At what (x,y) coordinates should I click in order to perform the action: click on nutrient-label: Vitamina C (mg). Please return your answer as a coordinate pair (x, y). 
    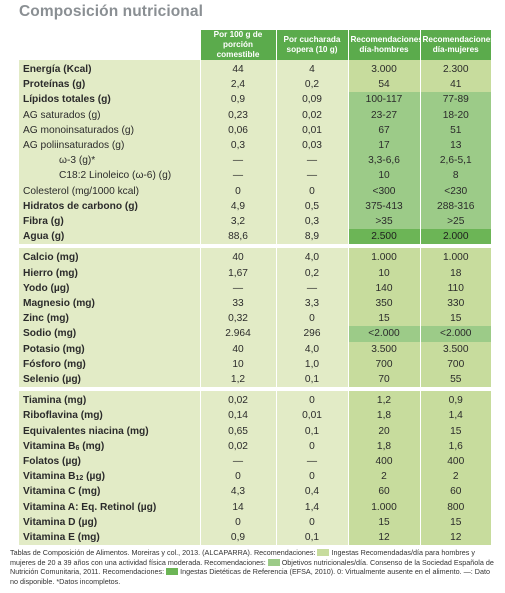
    Looking at the image, I should click on (62, 492).